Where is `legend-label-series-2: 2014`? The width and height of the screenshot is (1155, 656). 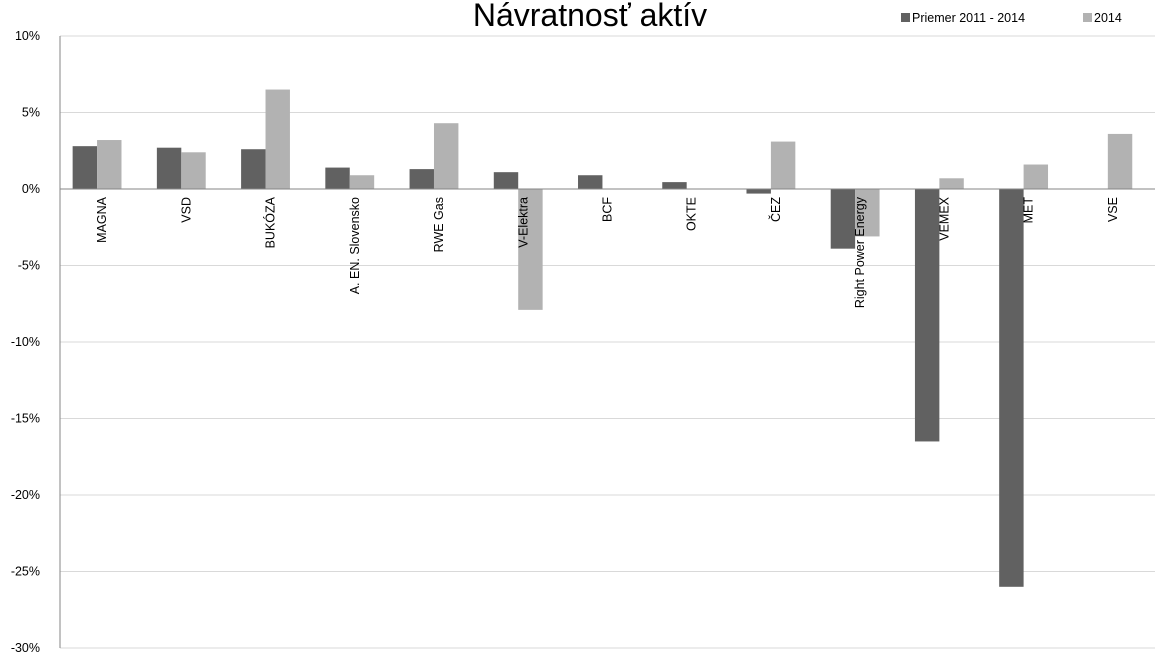
legend-label-series-2: 2014 is located at coordinates (1108, 18).